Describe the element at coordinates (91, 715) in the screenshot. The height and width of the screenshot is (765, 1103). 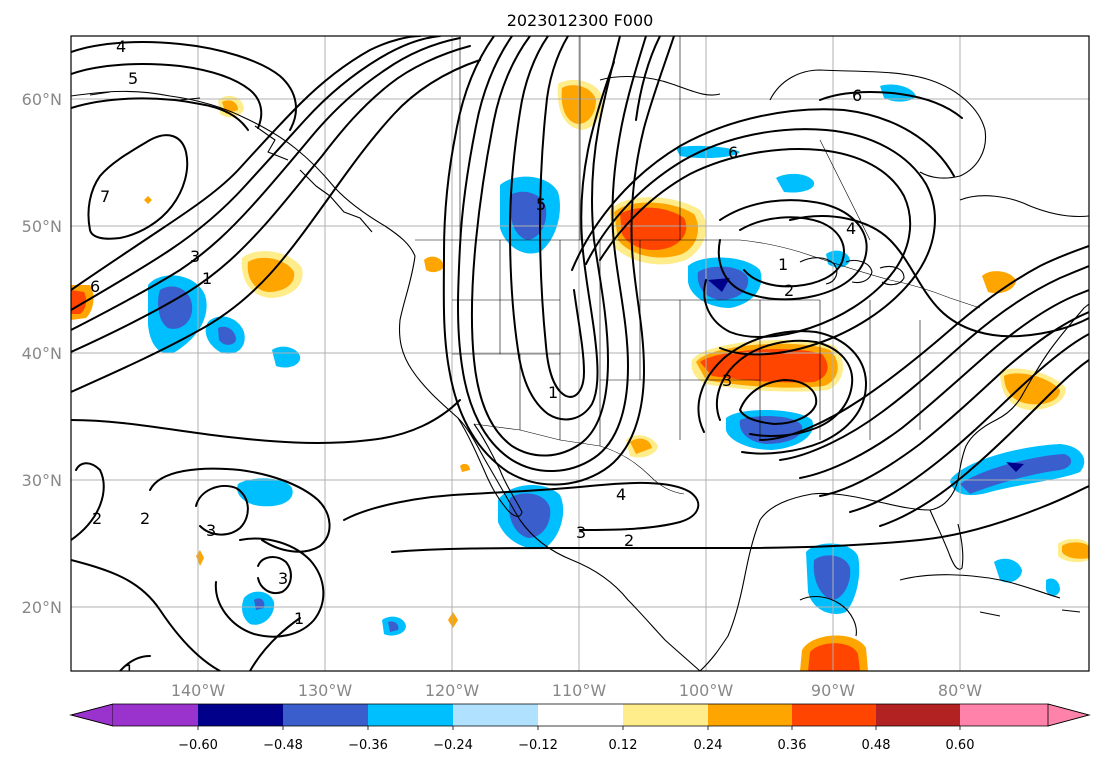
I see `colorbar-arrow-left` at that location.